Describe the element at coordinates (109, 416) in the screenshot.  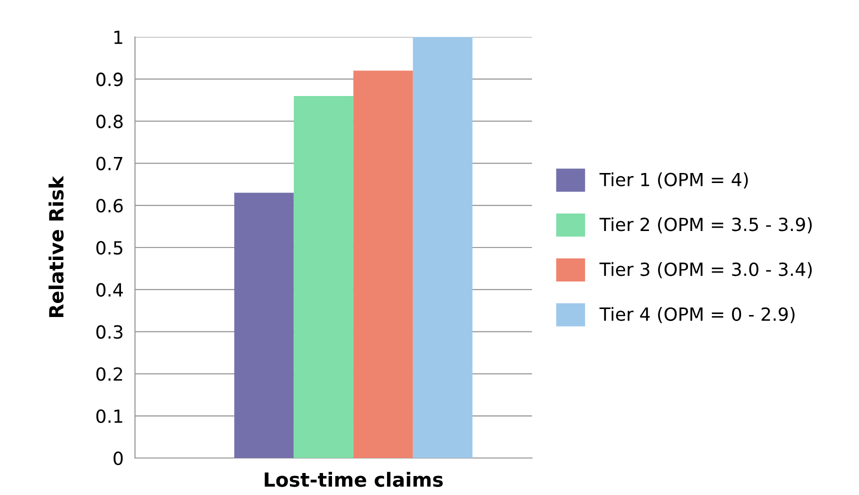
I see `y-tick-label: 0.1` at that location.